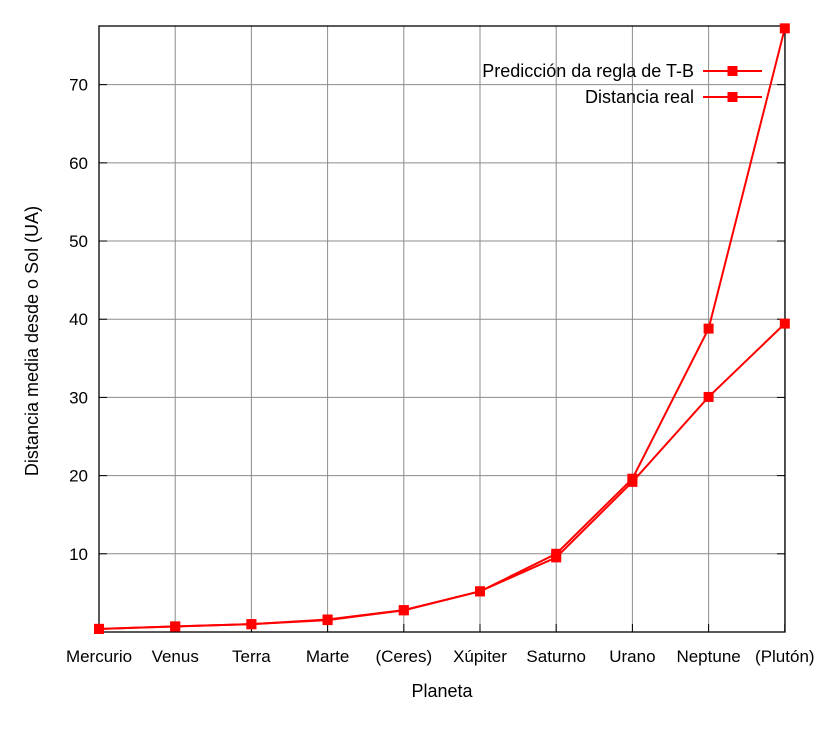 The width and height of the screenshot is (840, 733). Describe the element at coordinates (251, 656) in the screenshot. I see `x-tick-label: Terra` at that location.